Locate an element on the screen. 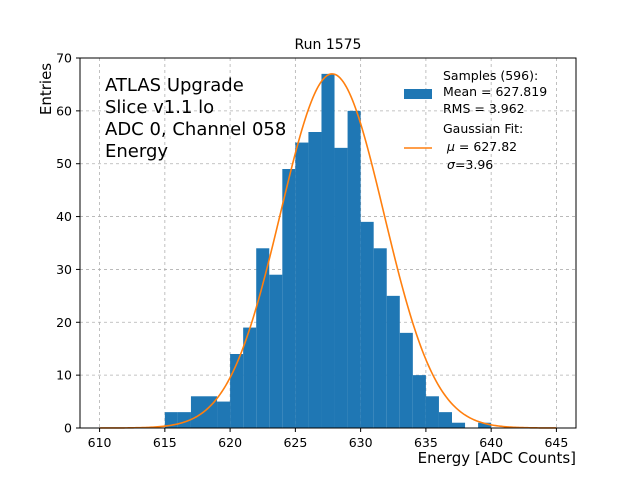  legend-sigma-symbol: σ is located at coordinates (451, 164).